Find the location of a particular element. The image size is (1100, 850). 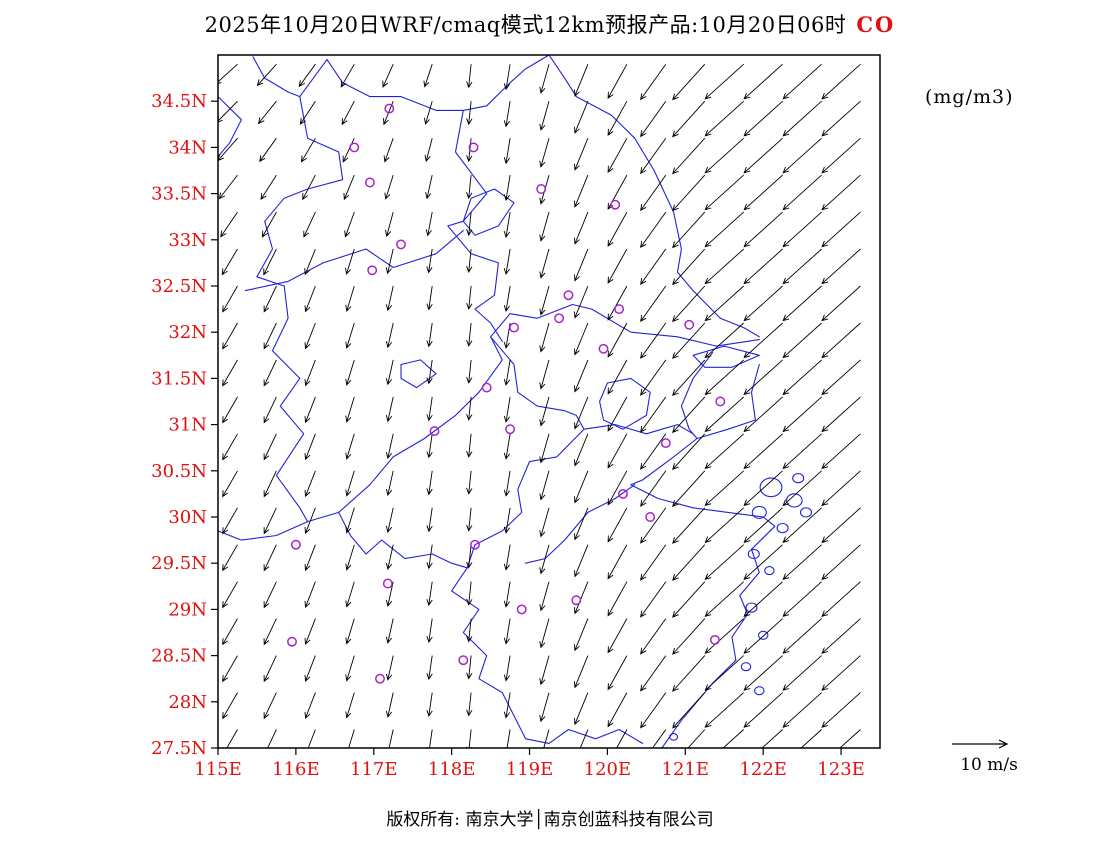

boundary-anhui-jiangsu-south is located at coordinates (537, 383).